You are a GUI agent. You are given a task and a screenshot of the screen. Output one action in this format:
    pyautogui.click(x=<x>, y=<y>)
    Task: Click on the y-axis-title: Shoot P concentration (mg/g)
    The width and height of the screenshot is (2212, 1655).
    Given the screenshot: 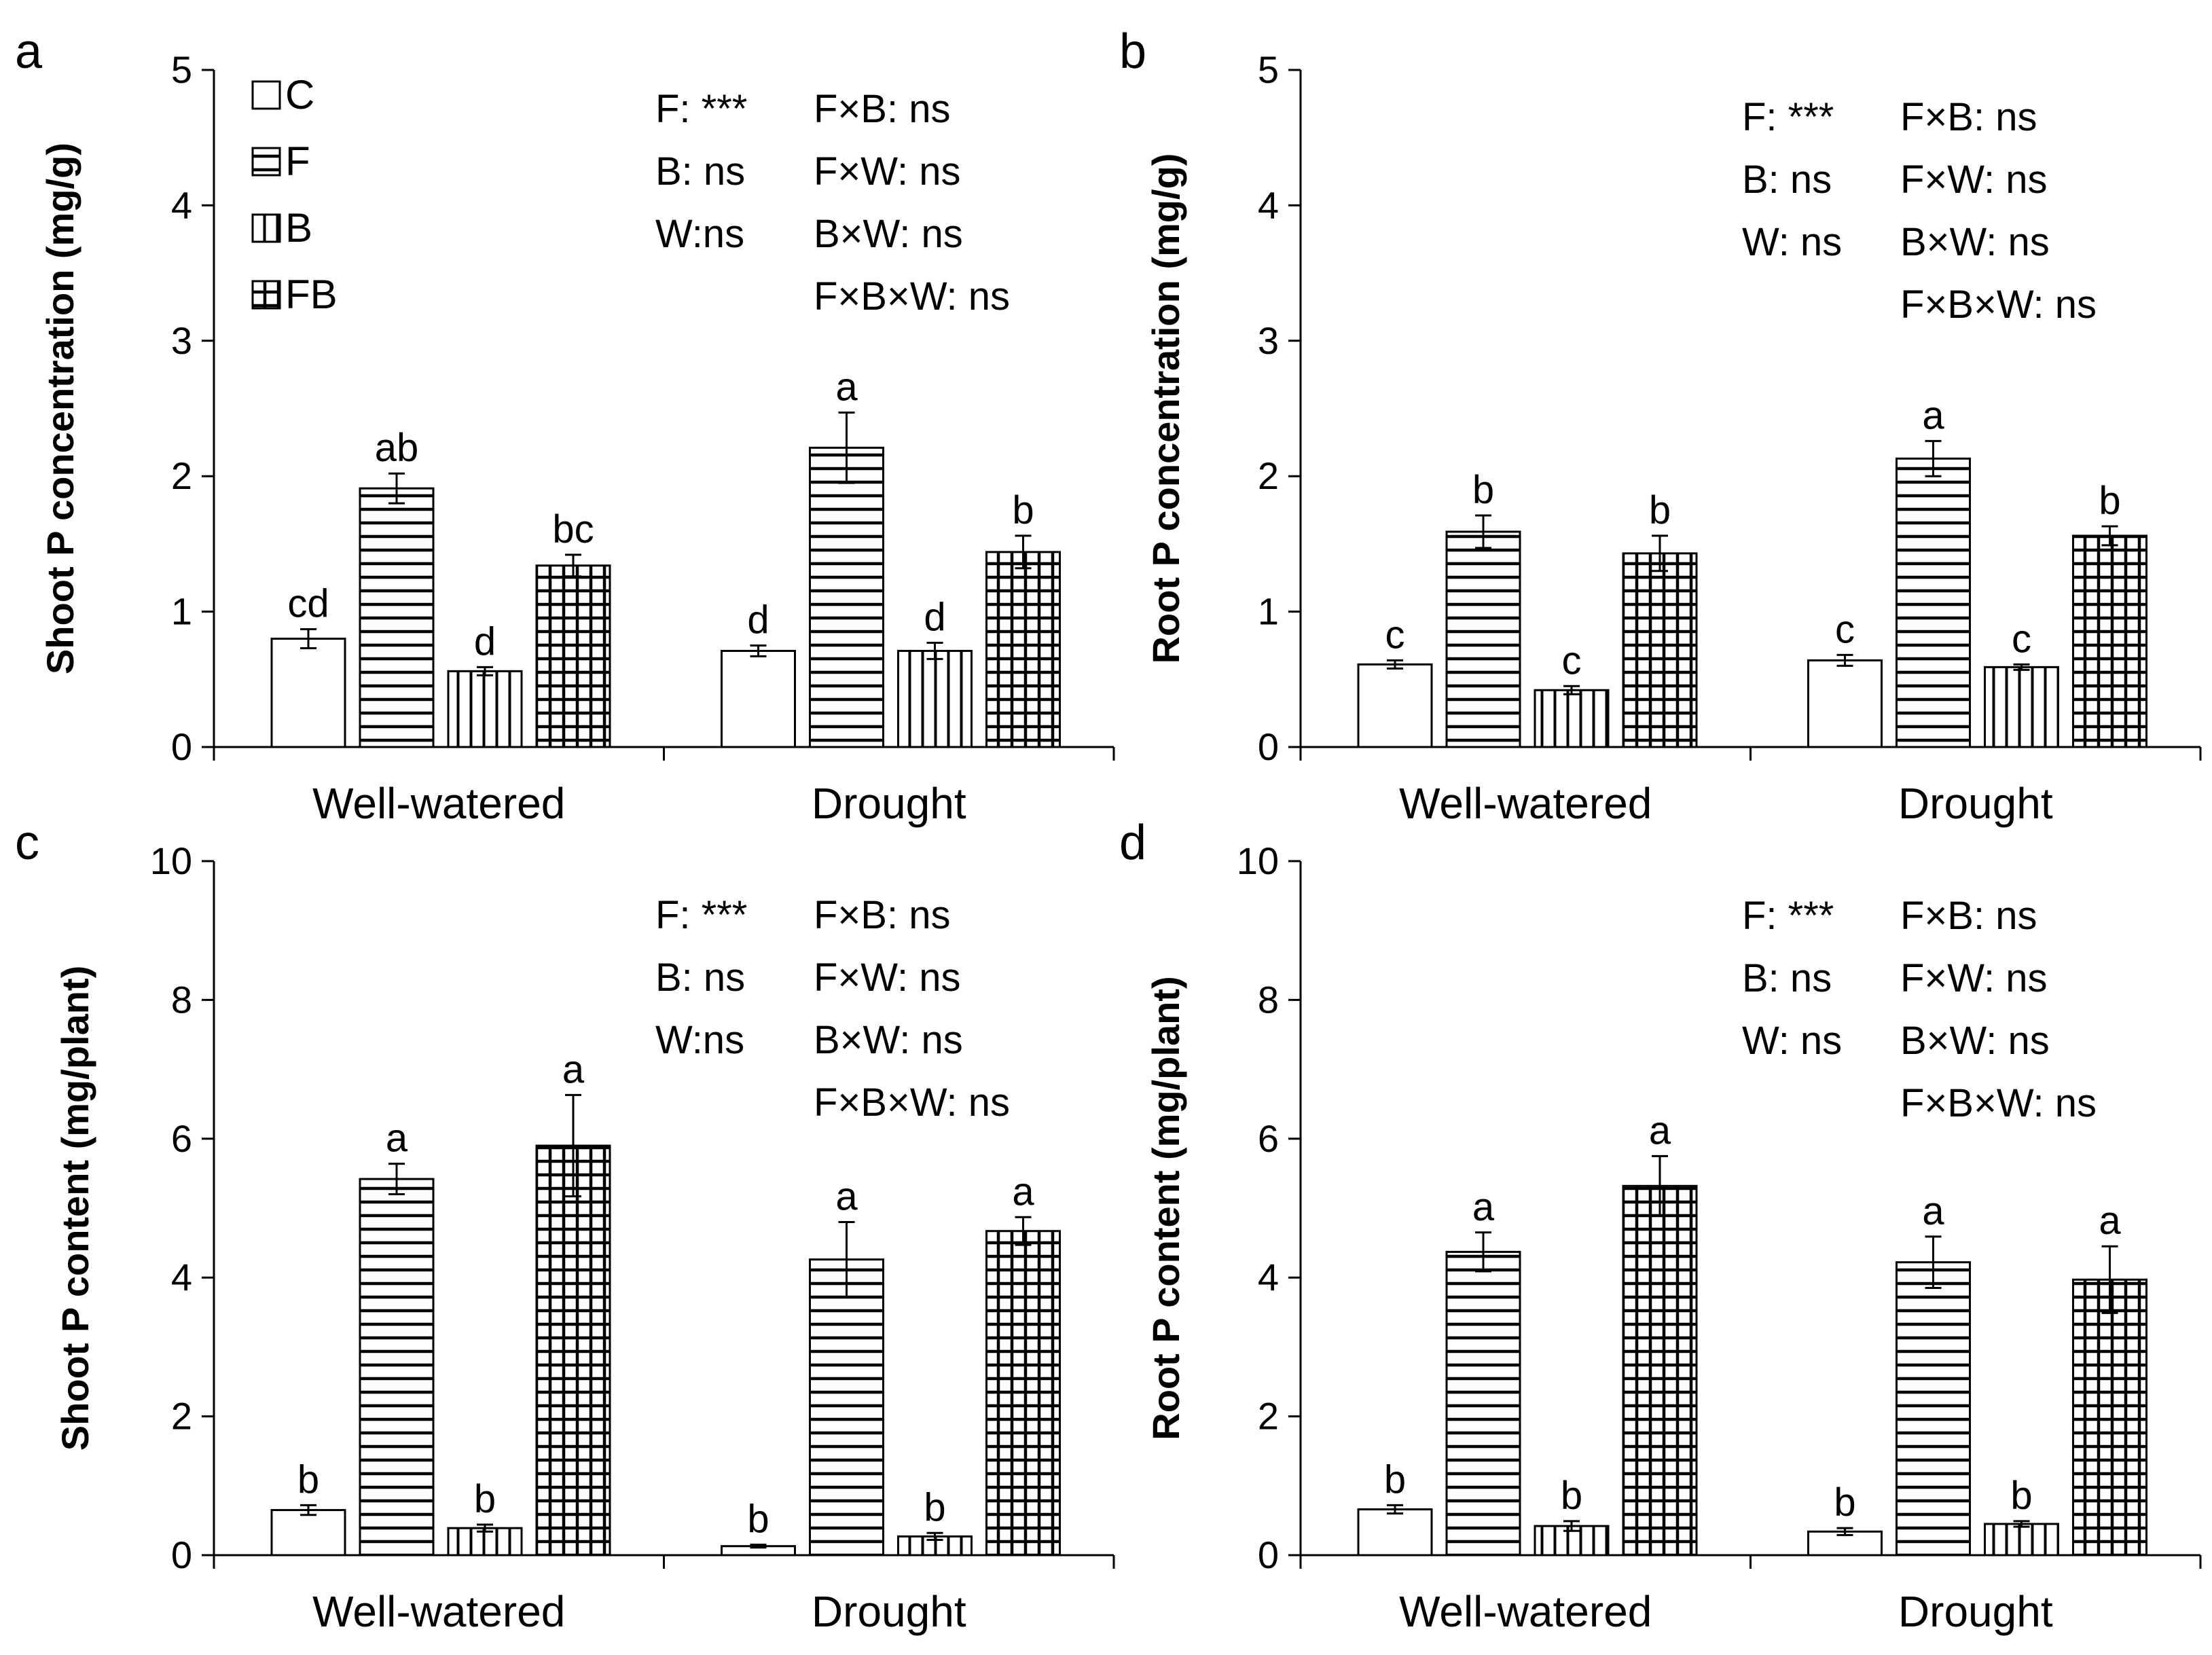 What is the action you would take?
    pyautogui.click(x=60, y=409)
    